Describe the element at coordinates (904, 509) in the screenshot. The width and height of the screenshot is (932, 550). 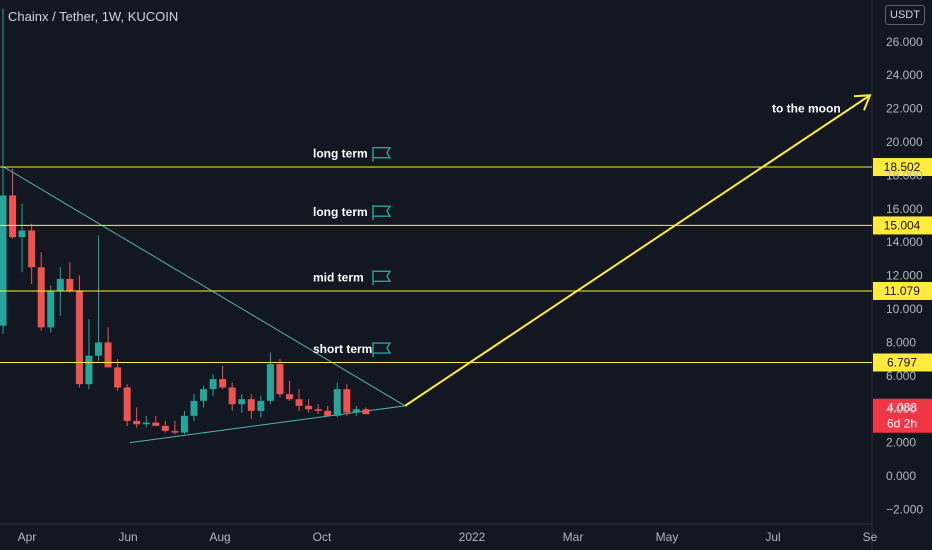
I see `price-tick-label: −2.000` at that location.